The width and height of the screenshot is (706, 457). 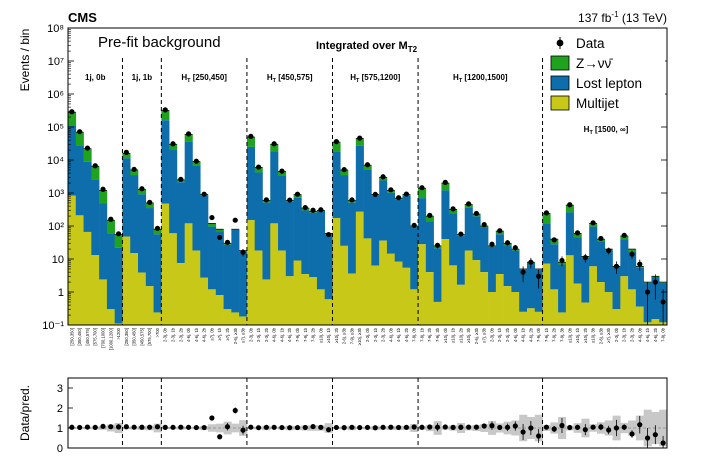 What do you see at coordinates (60, 389) in the screenshot?
I see `ratio-y-tick-label: 3` at bounding box center [60, 389].